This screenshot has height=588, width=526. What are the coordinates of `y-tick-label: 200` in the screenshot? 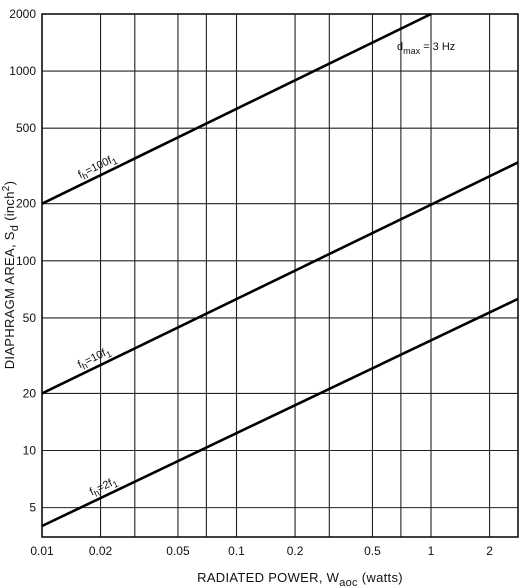 It's located at (26, 204).